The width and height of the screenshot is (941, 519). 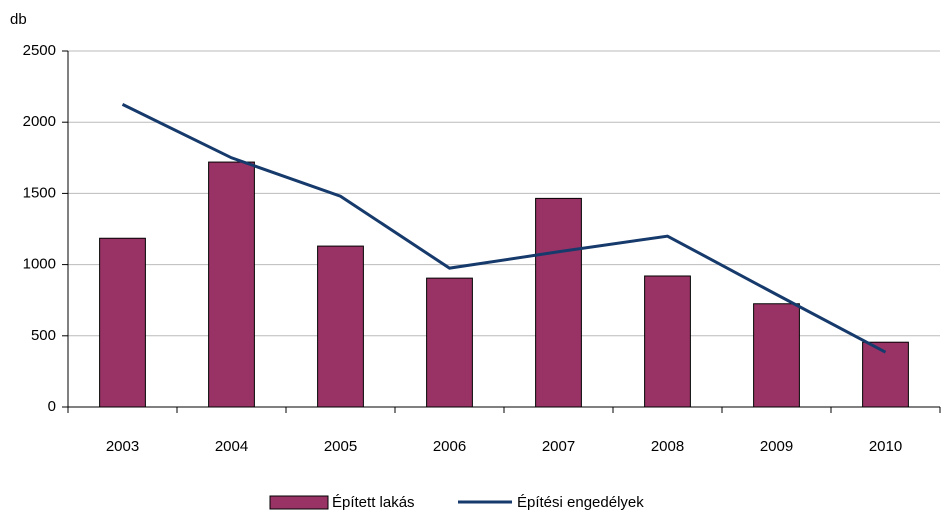 What do you see at coordinates (667, 446) in the screenshot?
I see `x-tick-label: 2008` at bounding box center [667, 446].